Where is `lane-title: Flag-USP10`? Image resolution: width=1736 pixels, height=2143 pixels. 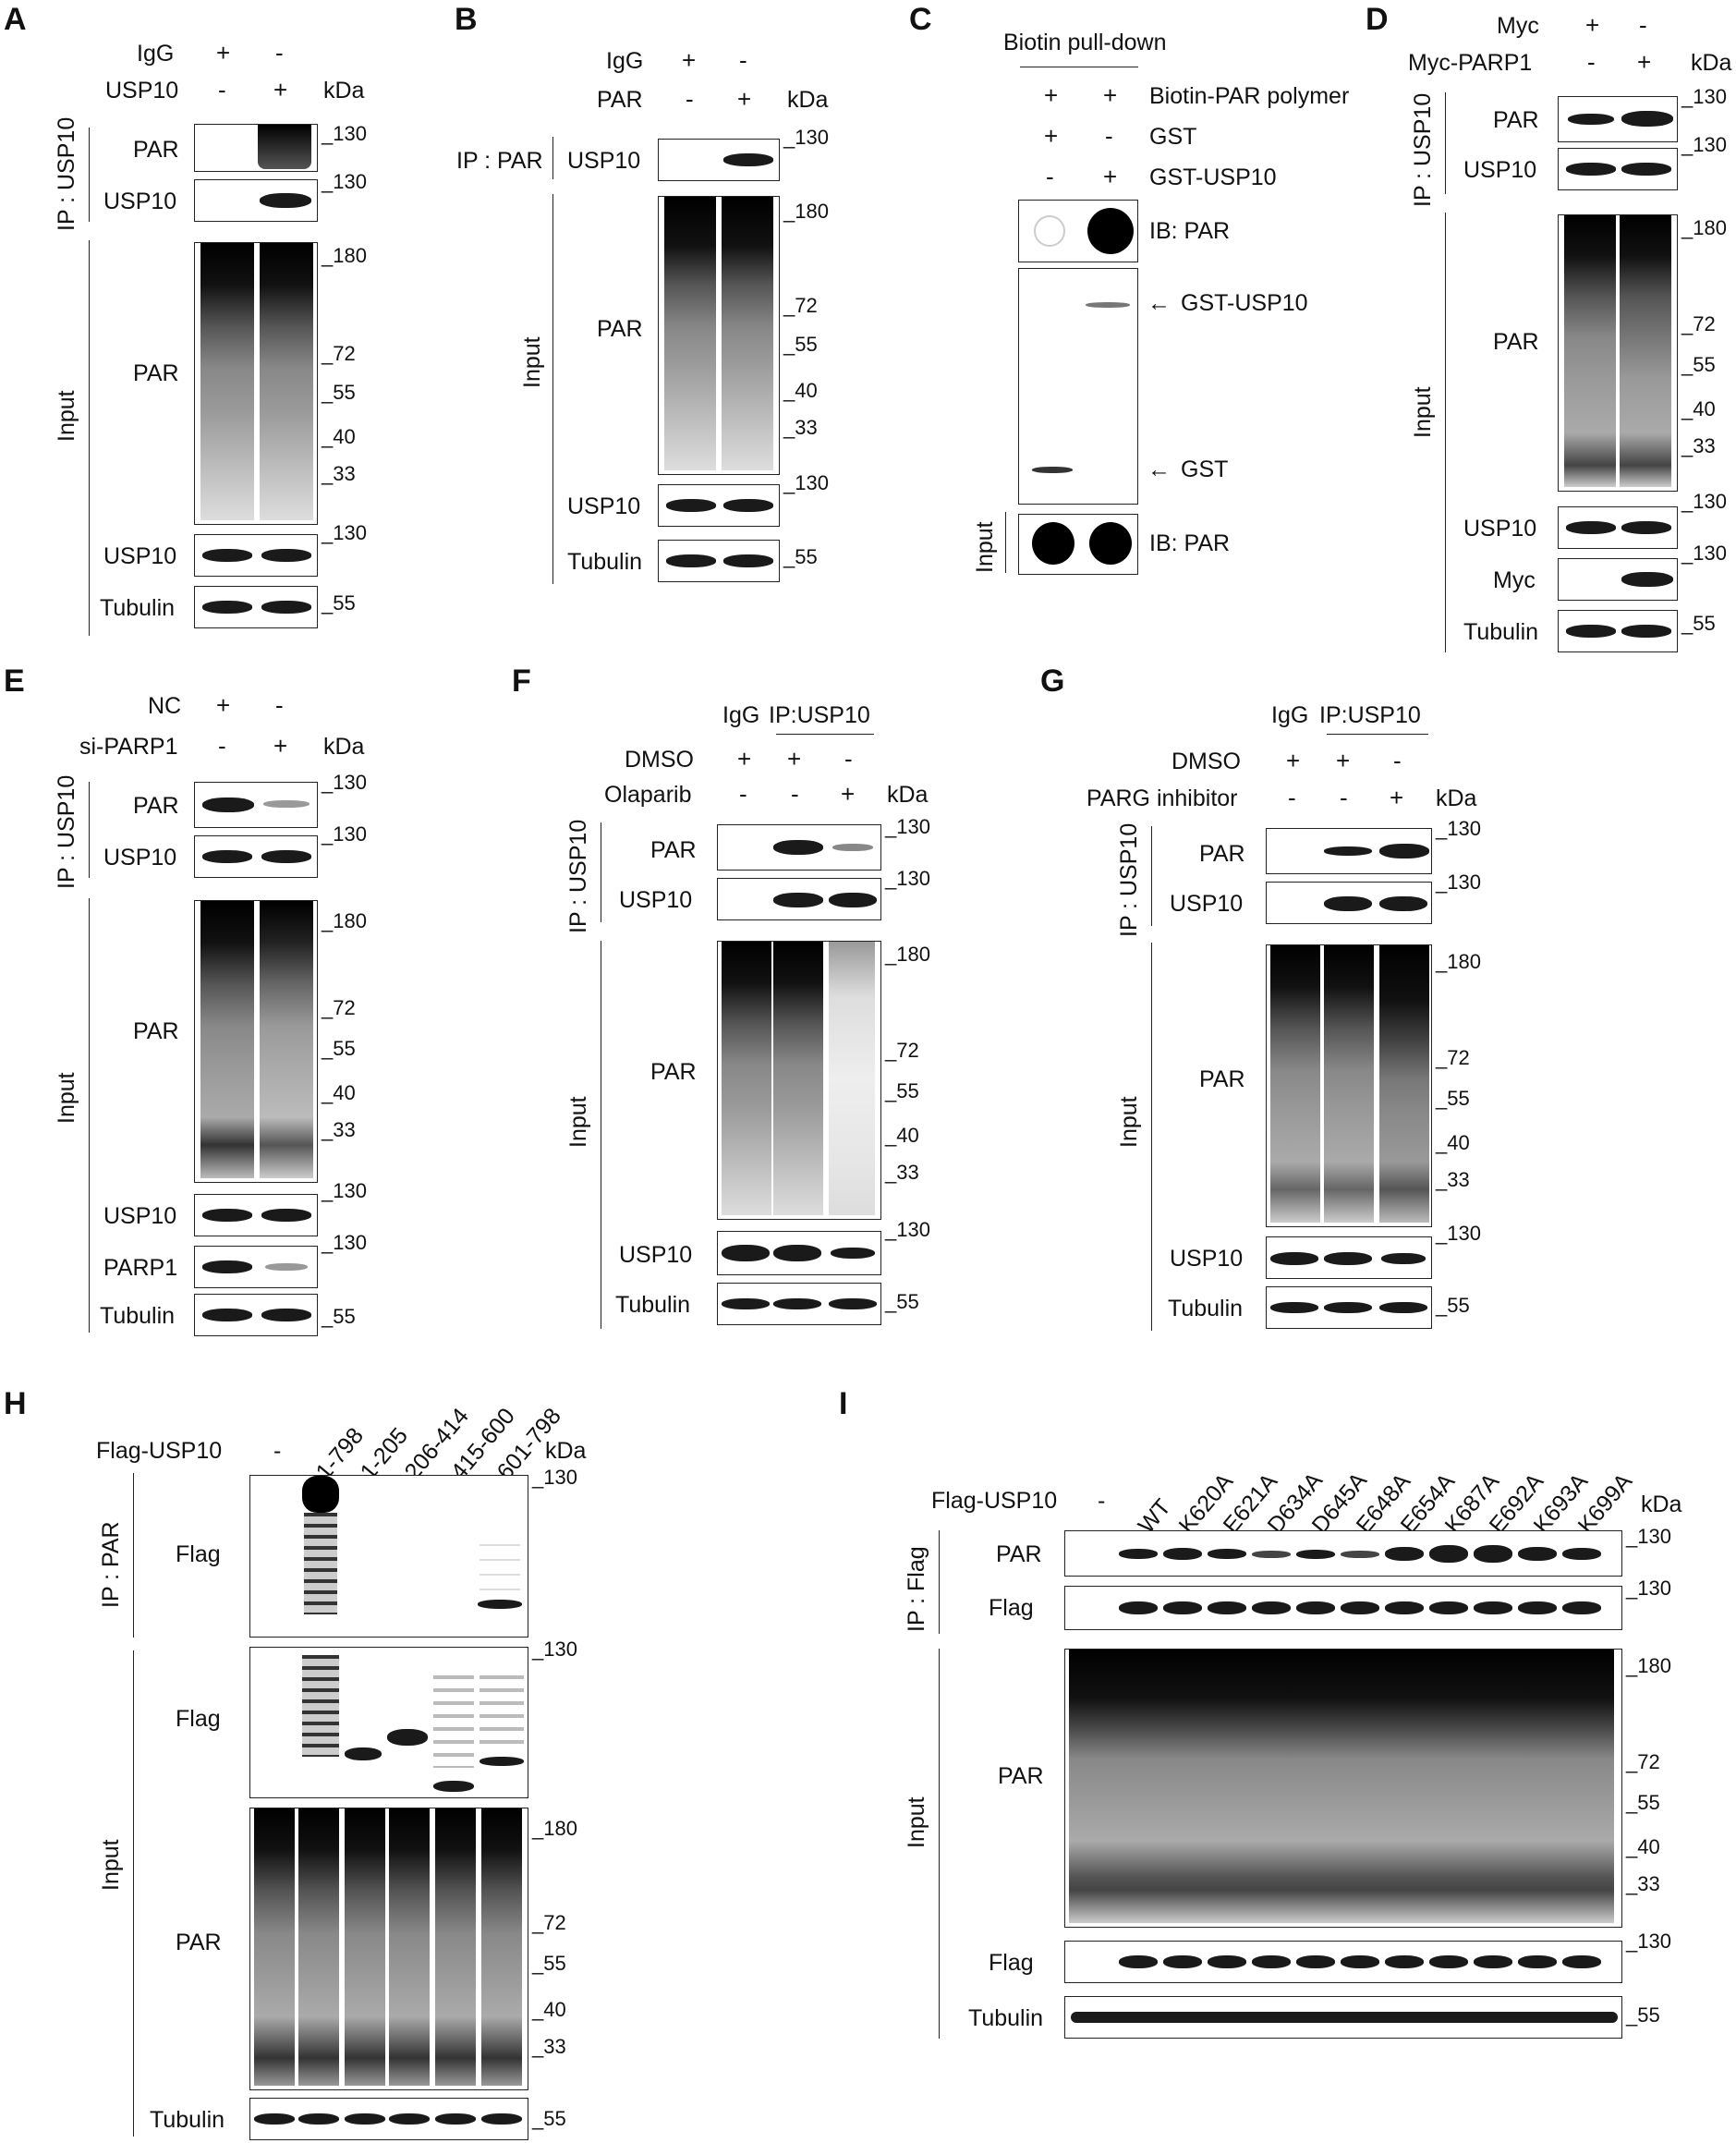 lane-title: Flag-USP10 is located at coordinates (160, 1451).